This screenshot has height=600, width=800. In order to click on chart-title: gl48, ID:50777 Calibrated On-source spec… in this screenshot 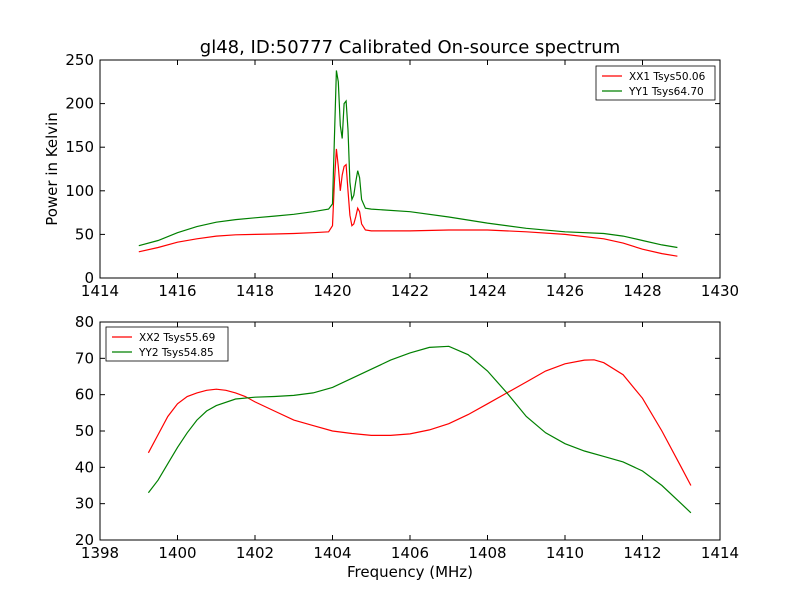, I will do `click(410, 47)`.